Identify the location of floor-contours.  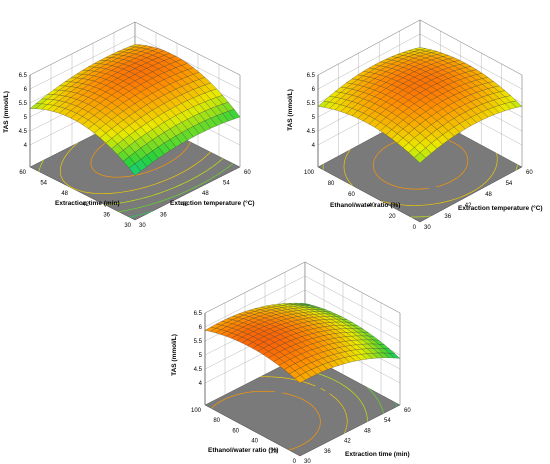
(136, 170).